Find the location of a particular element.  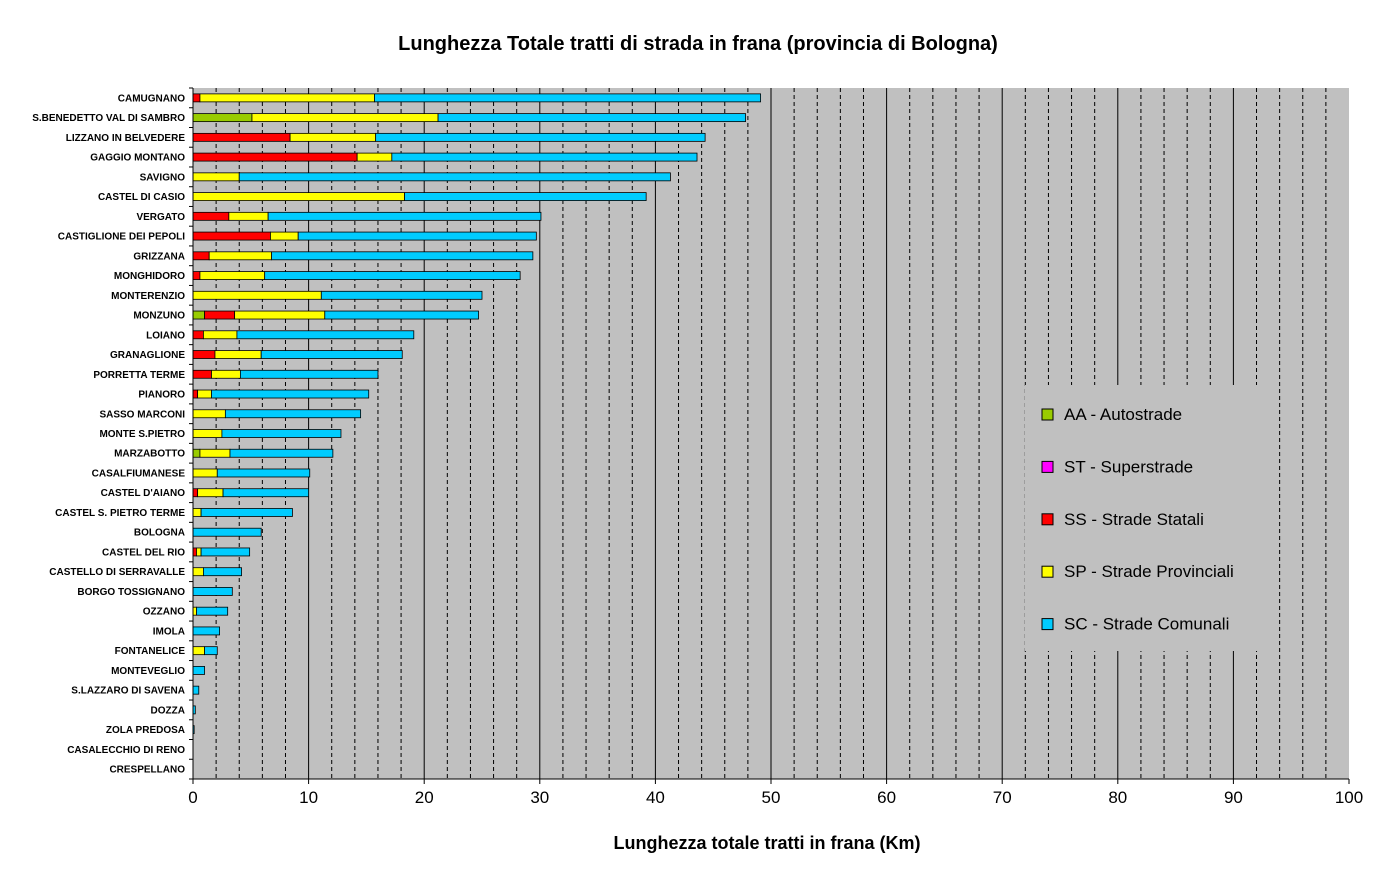

bar-sp-casalfiumanese is located at coordinates (205, 473).